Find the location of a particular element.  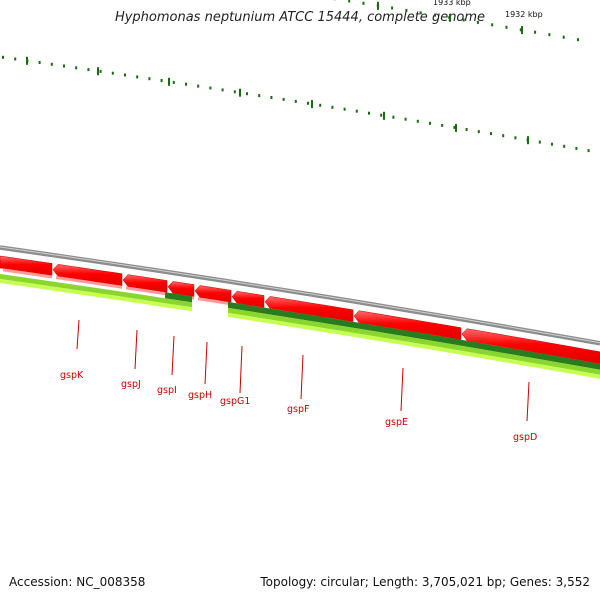

gene-leader-gspD is located at coordinates (528, 401).